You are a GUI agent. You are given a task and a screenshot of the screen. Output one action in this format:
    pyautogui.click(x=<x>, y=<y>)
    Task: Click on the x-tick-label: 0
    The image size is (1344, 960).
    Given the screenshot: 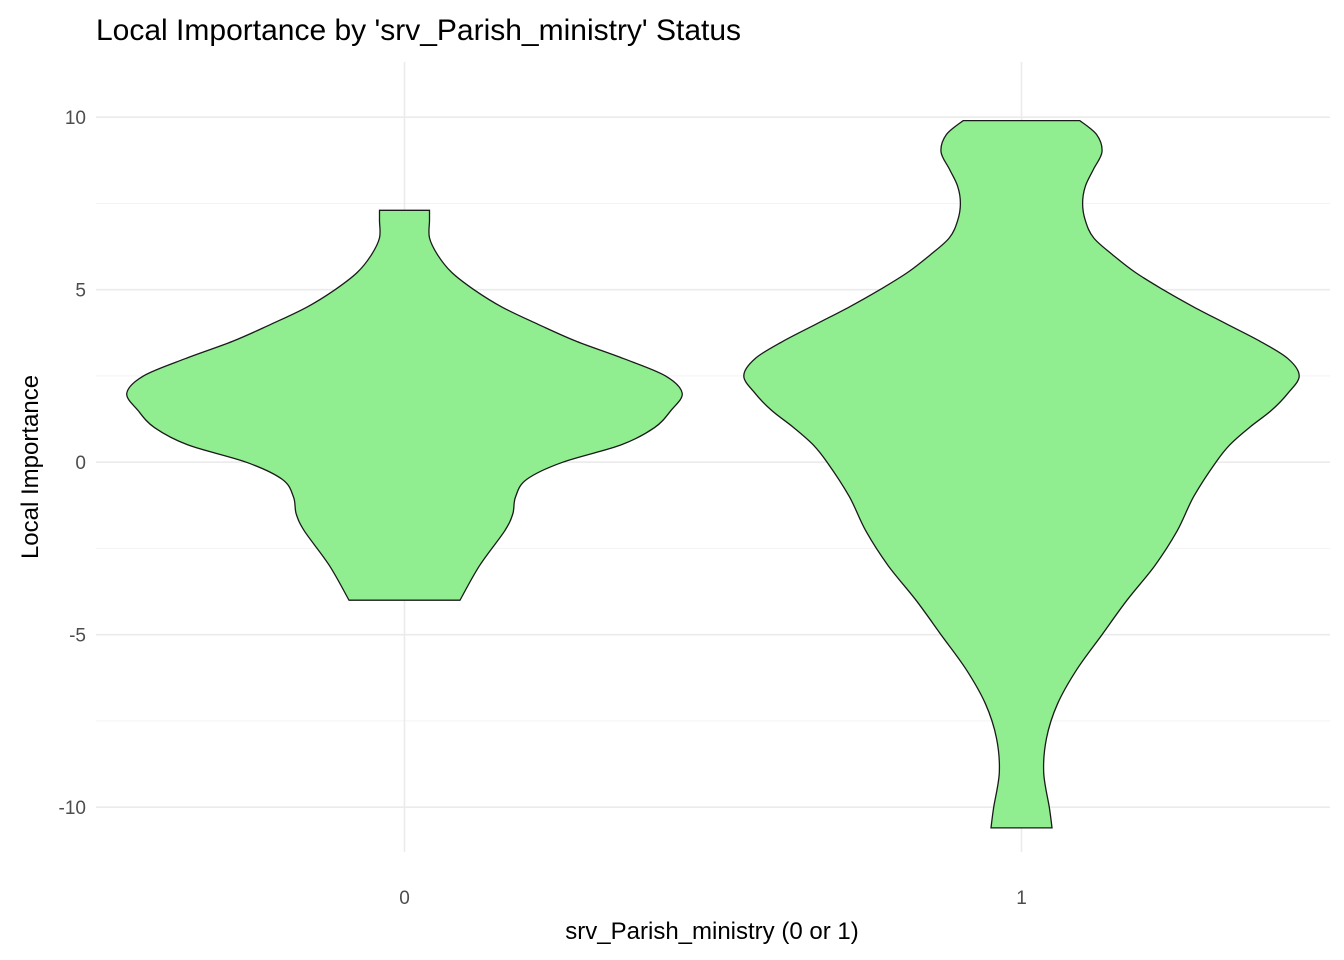 What is the action you would take?
    pyautogui.click(x=404, y=898)
    